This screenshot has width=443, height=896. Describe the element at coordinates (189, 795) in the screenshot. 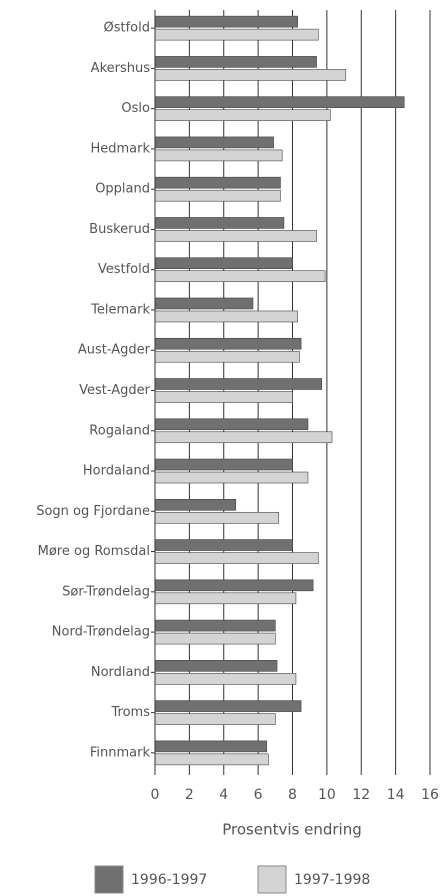

I see `x-tick-label: 2` at that location.